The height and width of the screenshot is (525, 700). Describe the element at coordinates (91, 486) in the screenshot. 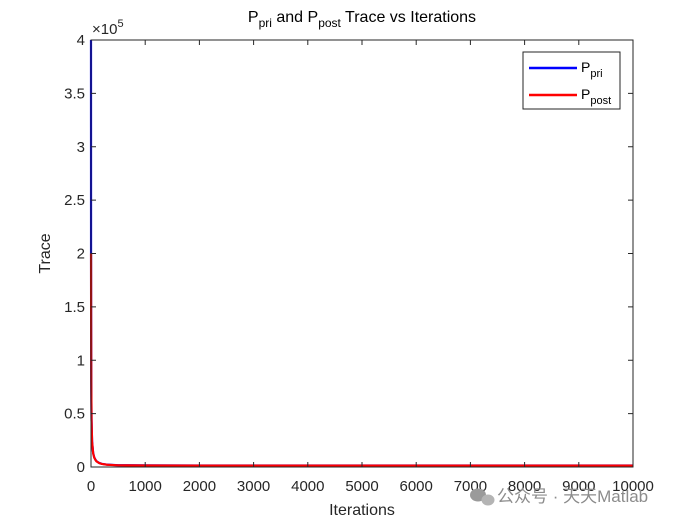

I see `x-tick-label: 0` at that location.